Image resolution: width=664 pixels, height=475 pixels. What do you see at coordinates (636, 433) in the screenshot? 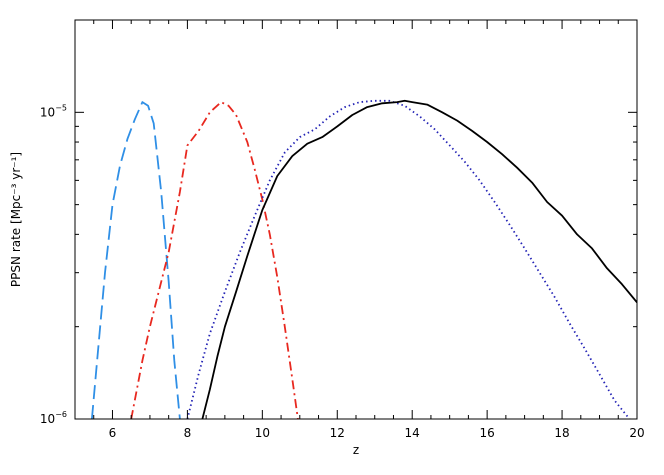
I see `x-tick-label: 20` at bounding box center [636, 433].